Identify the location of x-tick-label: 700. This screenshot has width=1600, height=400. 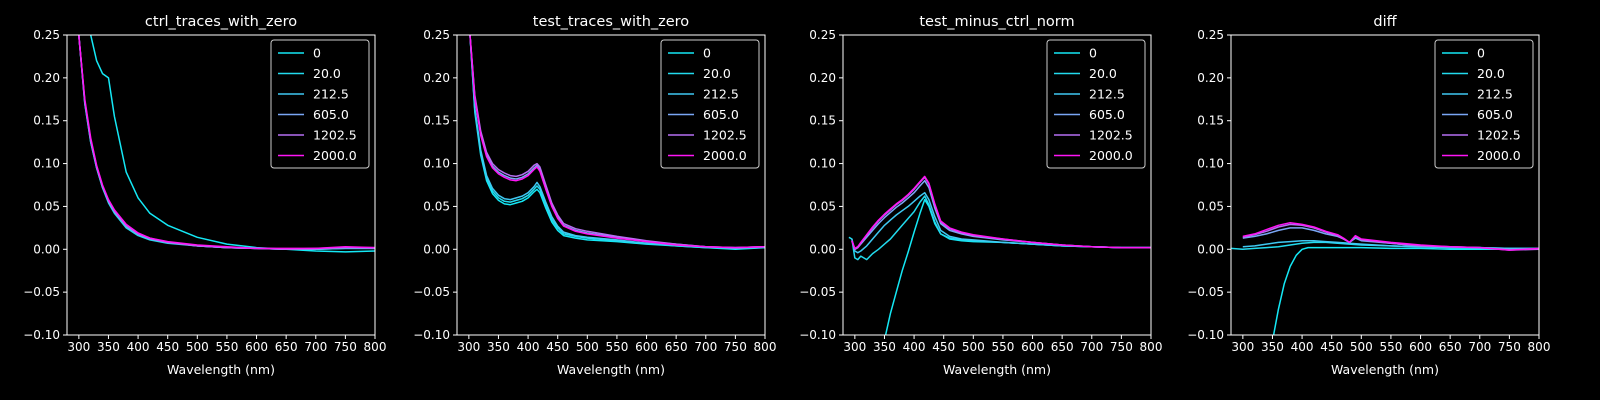
(315, 347).